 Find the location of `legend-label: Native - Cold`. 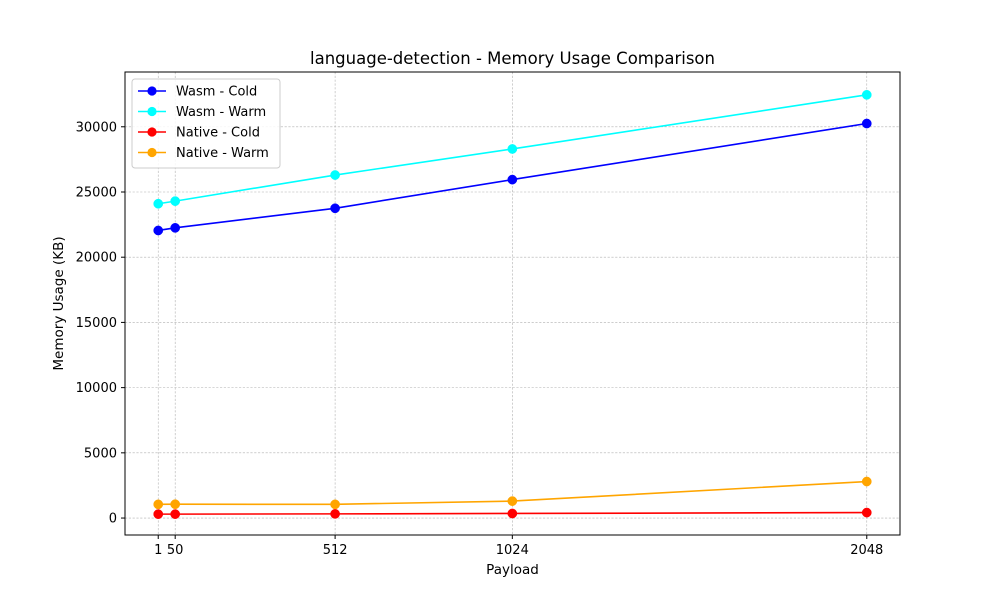

legend-label: Native - Cold is located at coordinates (218, 133).